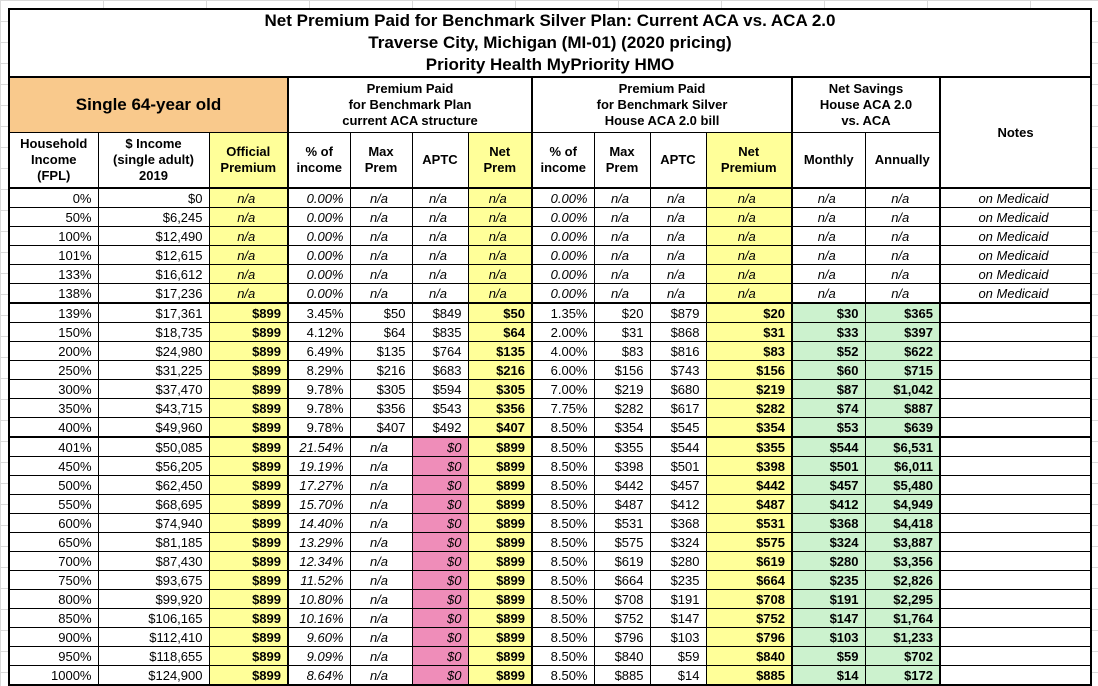  I want to click on cell-fpl: 101%, so click(53, 255).